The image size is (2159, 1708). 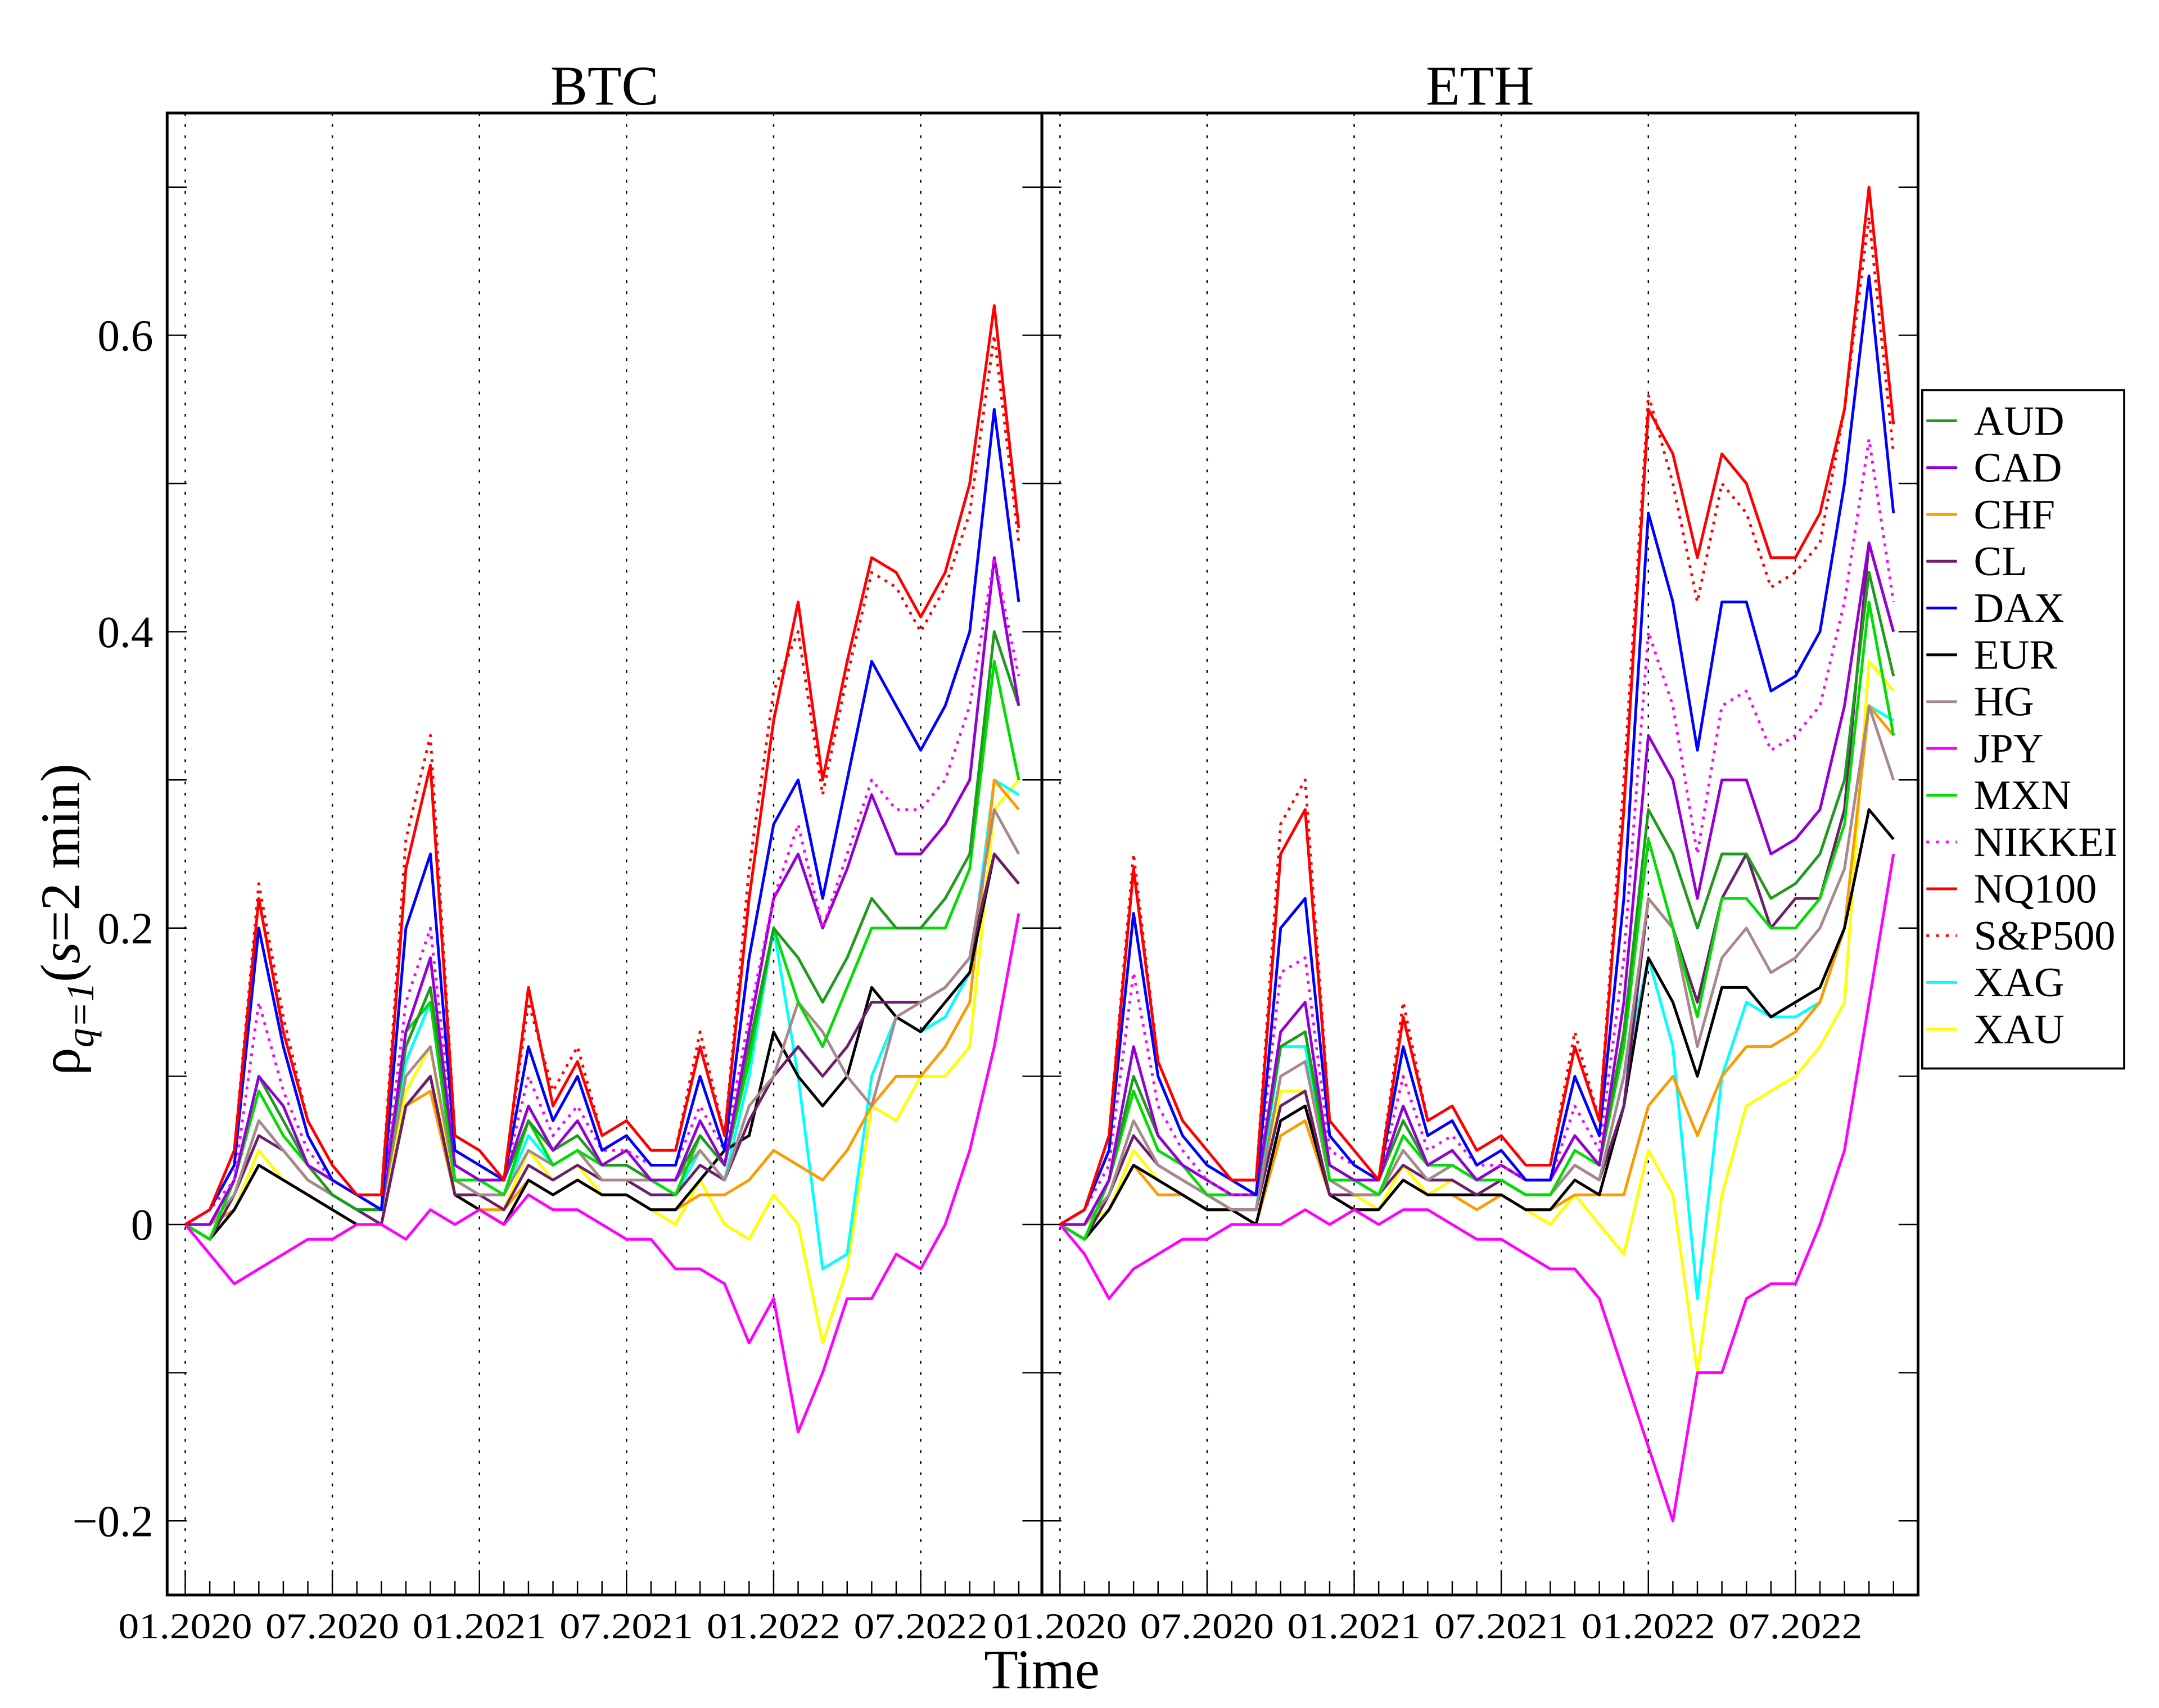 What do you see at coordinates (61, 953) in the screenshot?
I see `y-label-var: s` at bounding box center [61, 953].